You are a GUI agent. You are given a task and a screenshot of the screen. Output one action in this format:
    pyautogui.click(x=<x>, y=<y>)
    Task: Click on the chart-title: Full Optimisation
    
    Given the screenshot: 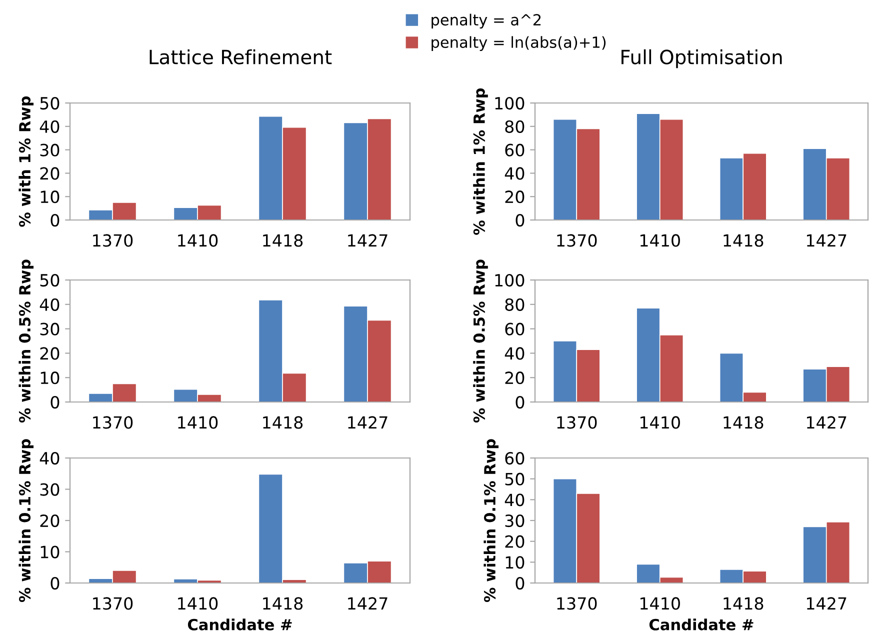 What is the action you would take?
    pyautogui.click(x=702, y=58)
    